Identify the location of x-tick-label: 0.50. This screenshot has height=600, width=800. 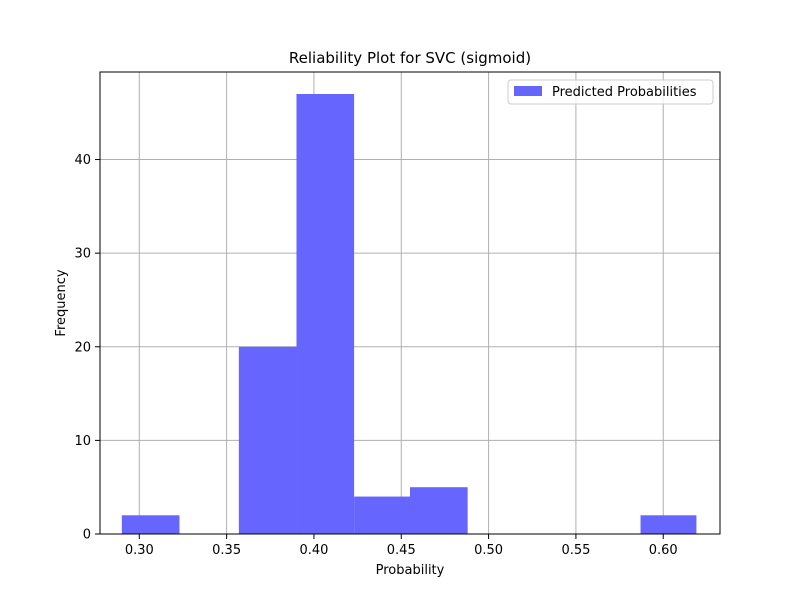
(488, 550).